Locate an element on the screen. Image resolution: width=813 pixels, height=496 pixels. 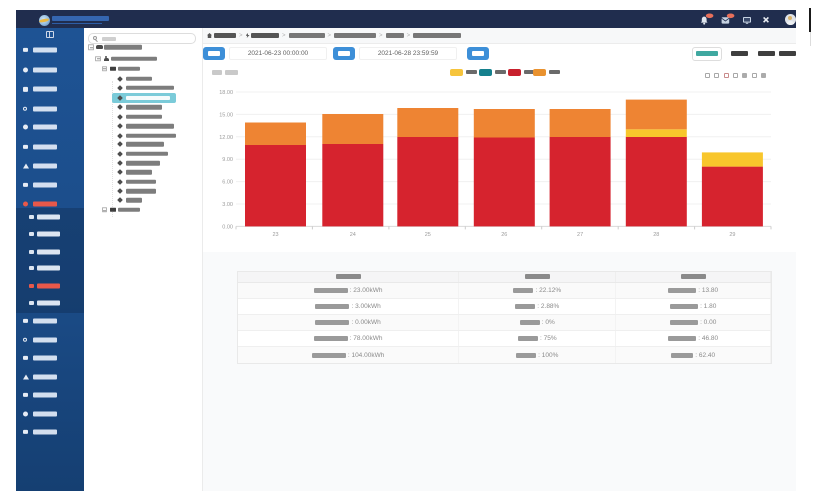
svg-text: 28 is located at coordinates (656, 235).